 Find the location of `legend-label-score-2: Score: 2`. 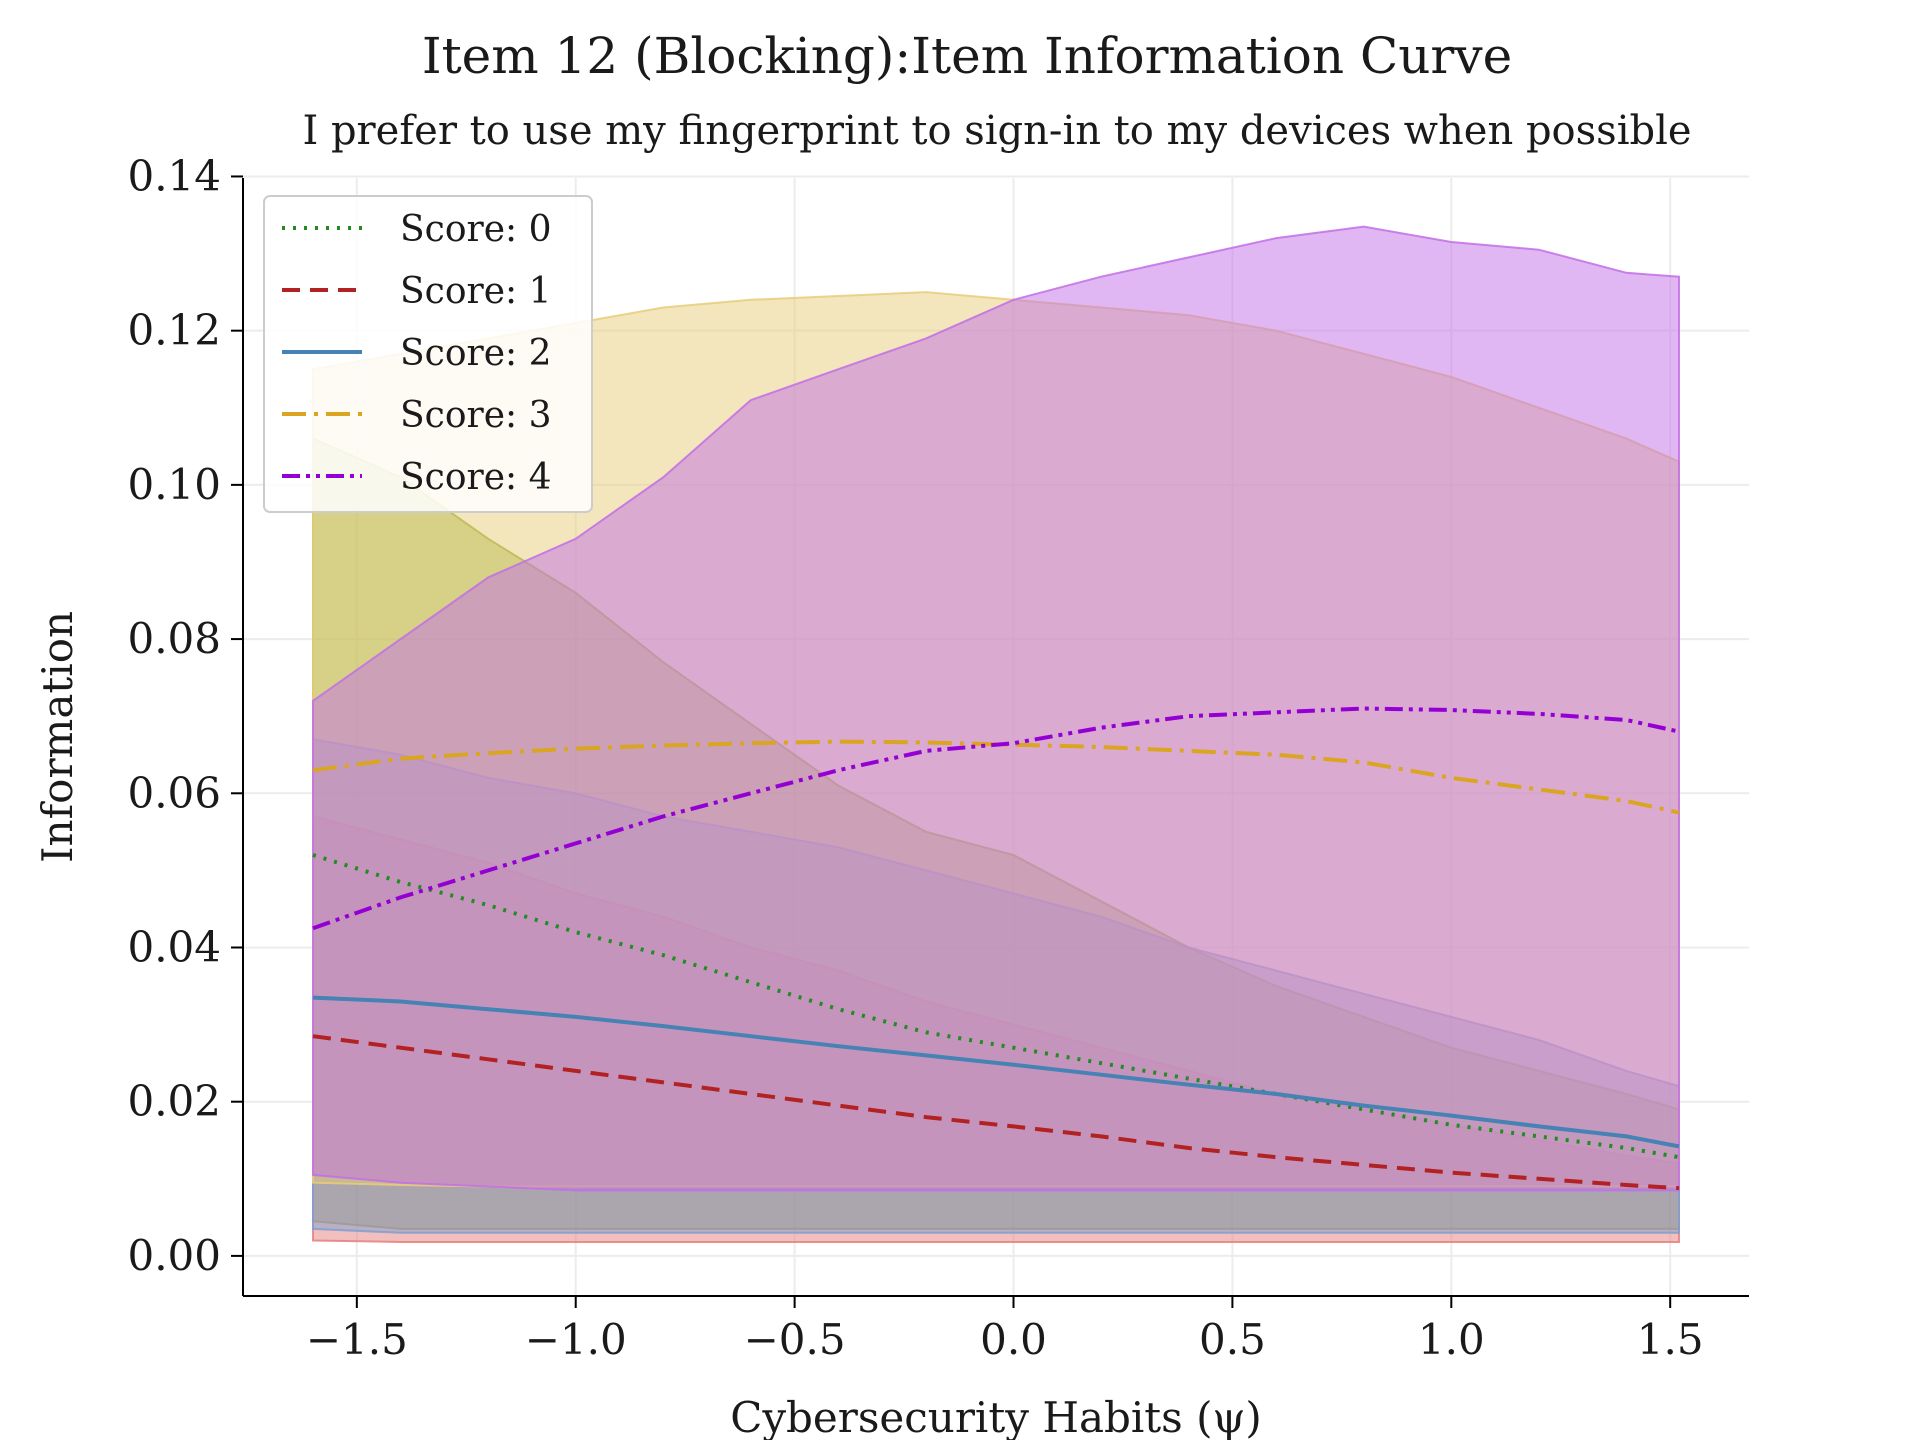

legend-label-score-2: Score: 2 is located at coordinates (476, 353).